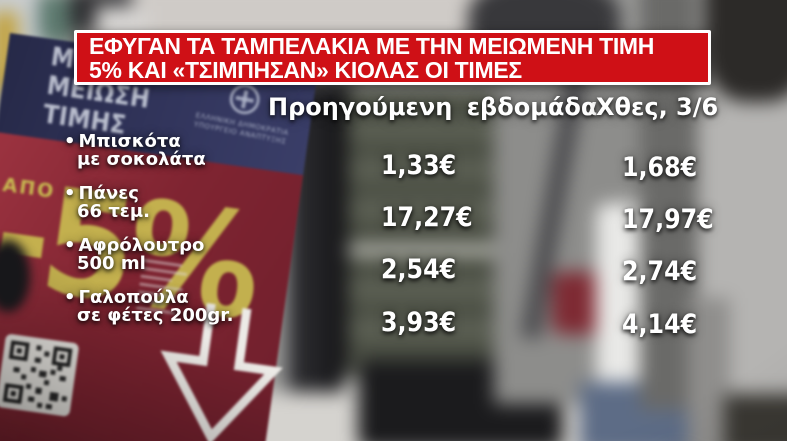 This screenshot has height=441, width=787. Describe the element at coordinates (709, 369) in the screenshot. I see `background-shopper-arm` at that location.